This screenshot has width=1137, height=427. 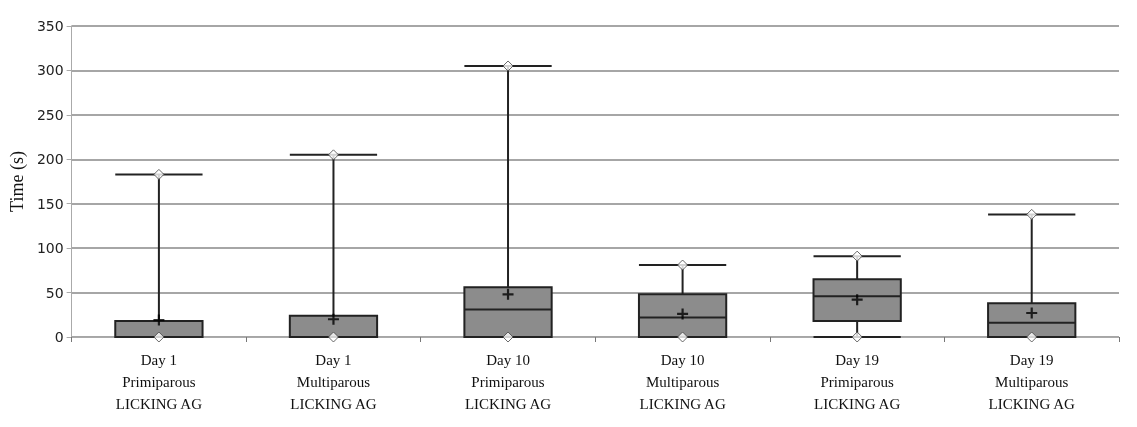 What do you see at coordinates (682, 382) in the screenshot?
I see `x-tick-label: Day 10 Multiparous LICKING AG` at bounding box center [682, 382].